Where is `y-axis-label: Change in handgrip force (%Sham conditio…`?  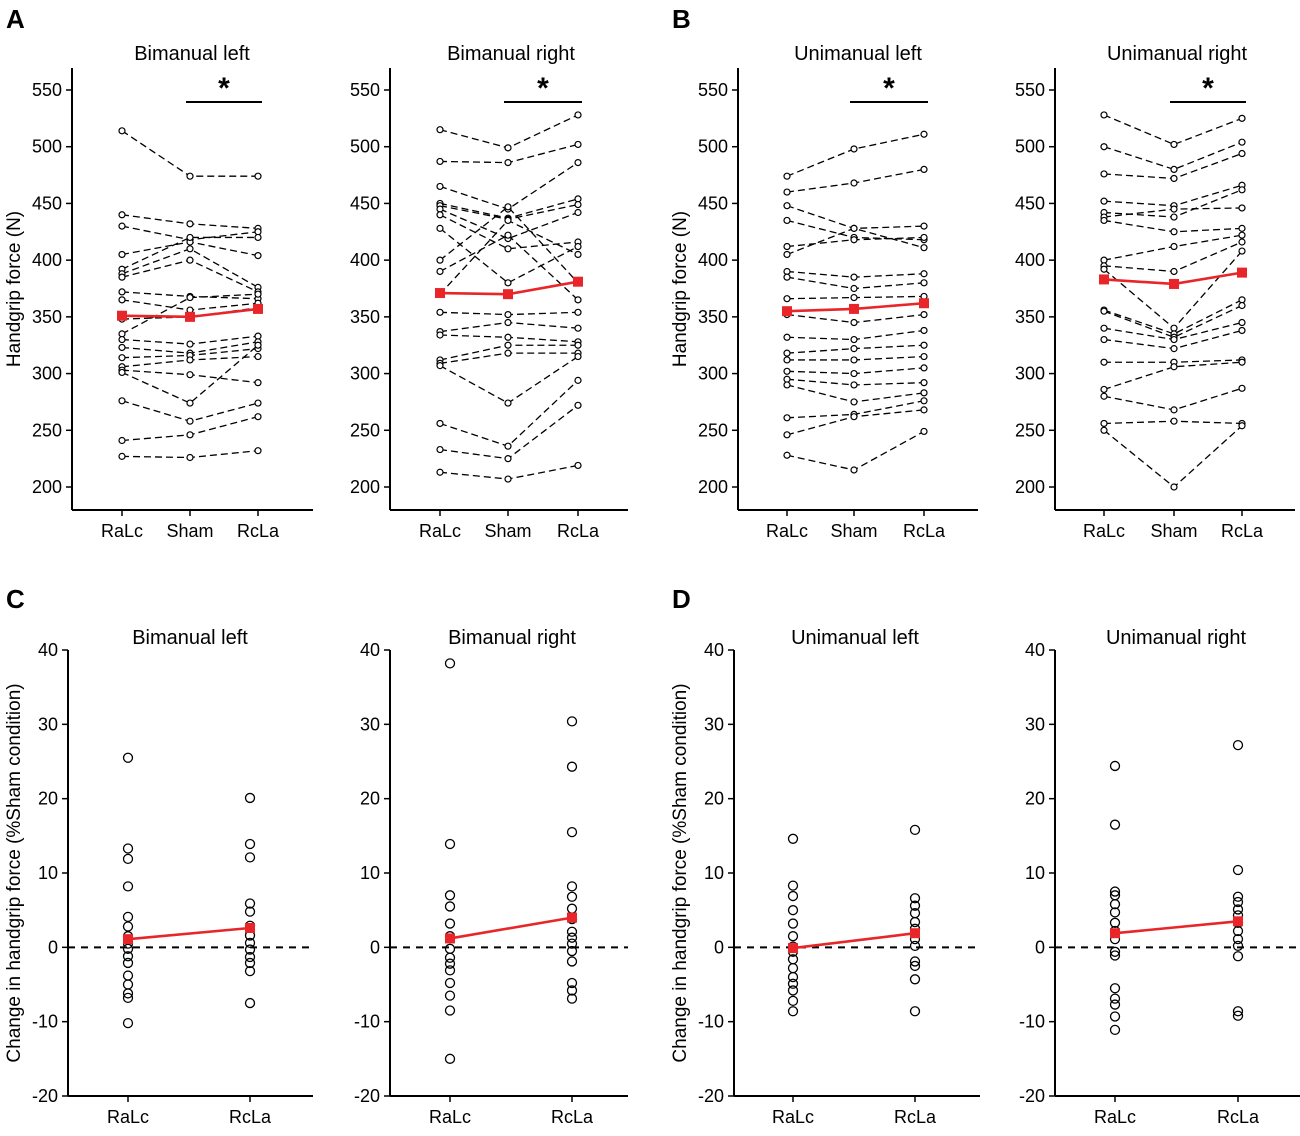
y-axis-label: Change in handgrip force (%Sham conditio… is located at coordinates (14, 872).